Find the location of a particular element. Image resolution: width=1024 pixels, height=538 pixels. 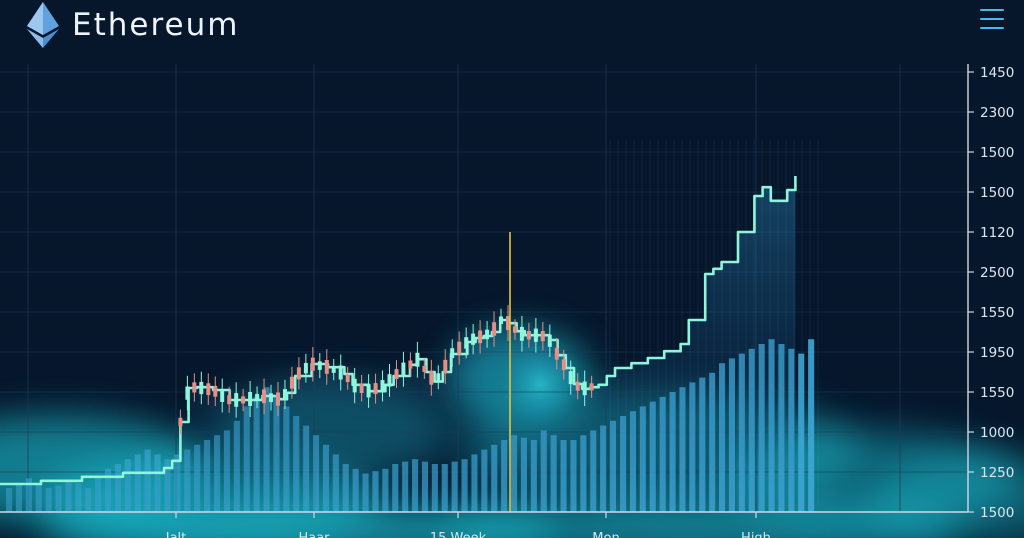

brand: Ethereum is located at coordinates (132, 25).